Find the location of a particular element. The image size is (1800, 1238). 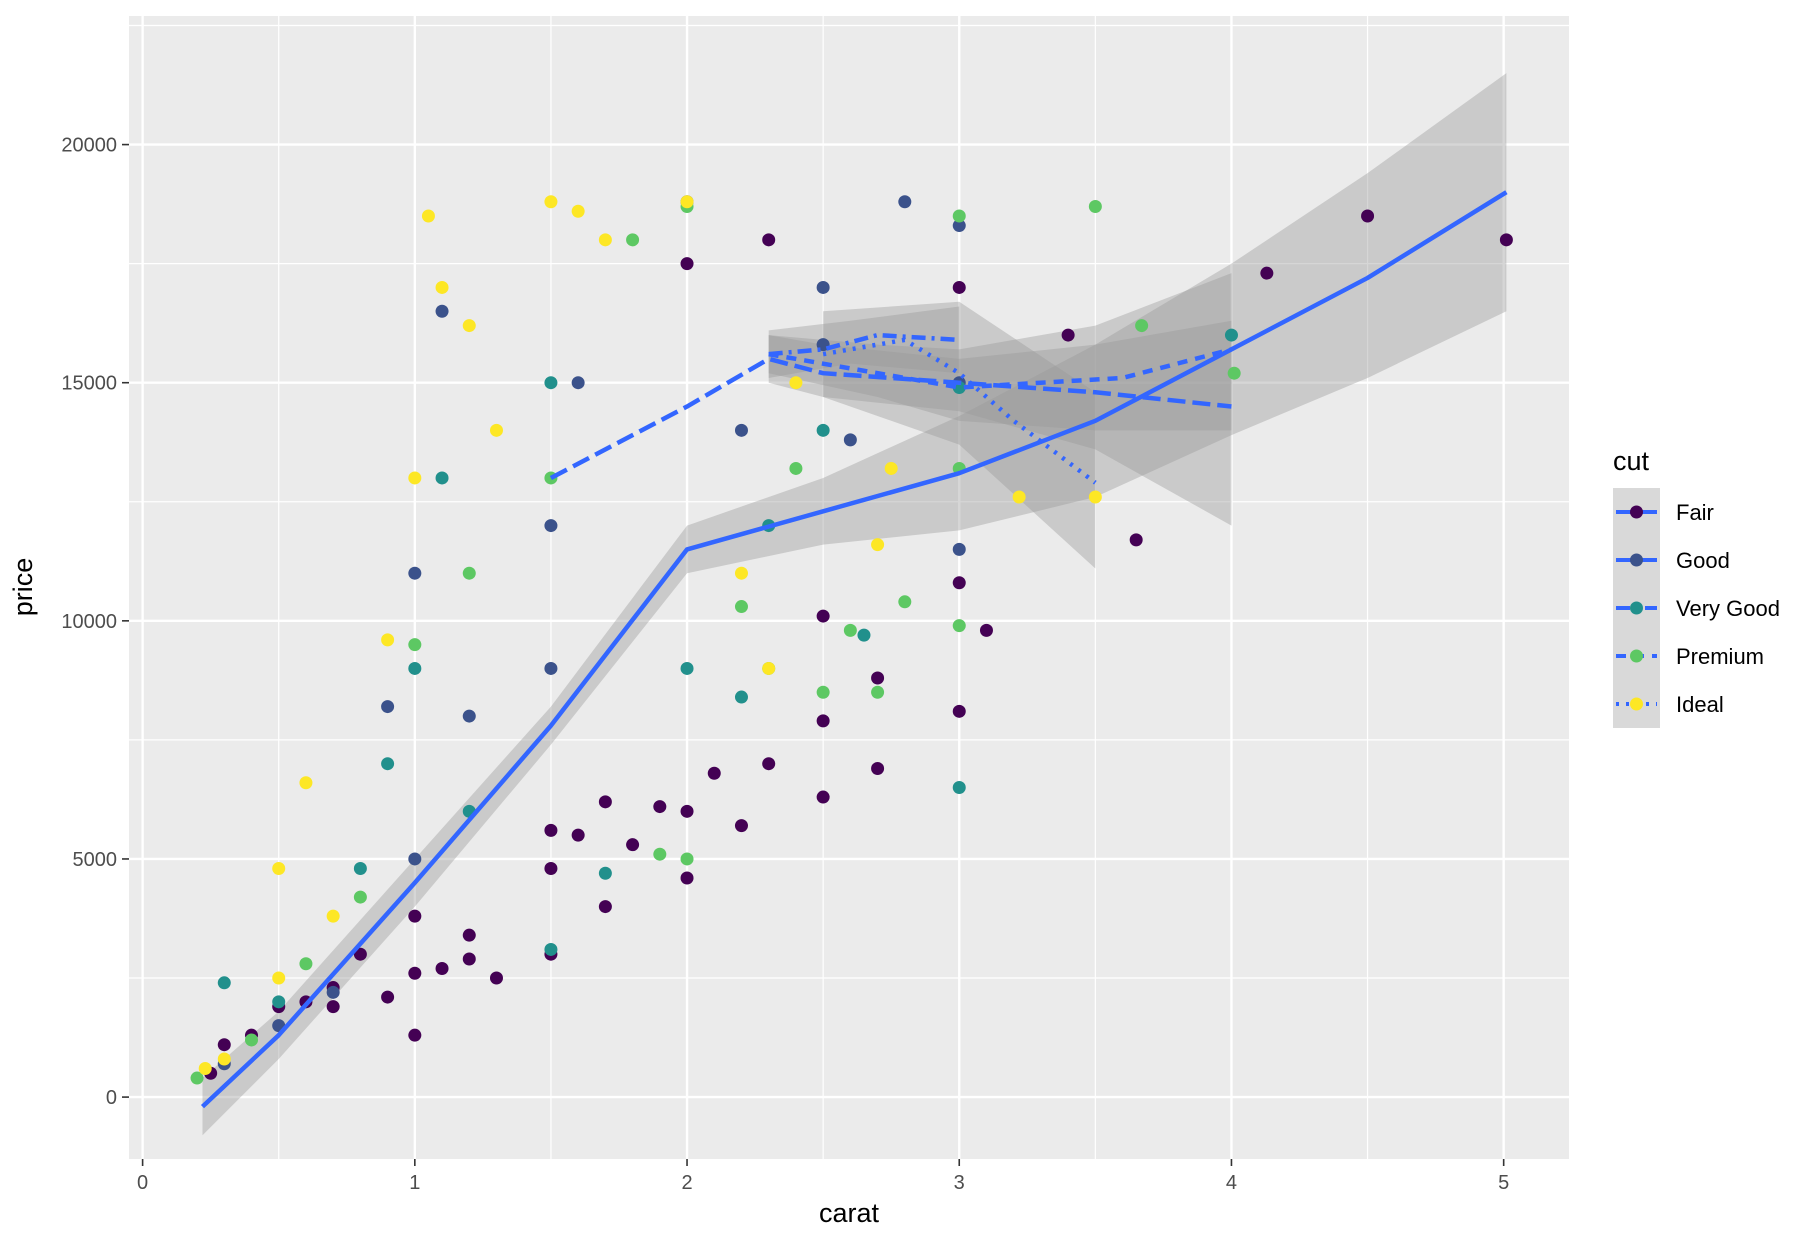

legend: cut Fair Good Very Good Premium Ideal is located at coordinates (1696, 587).